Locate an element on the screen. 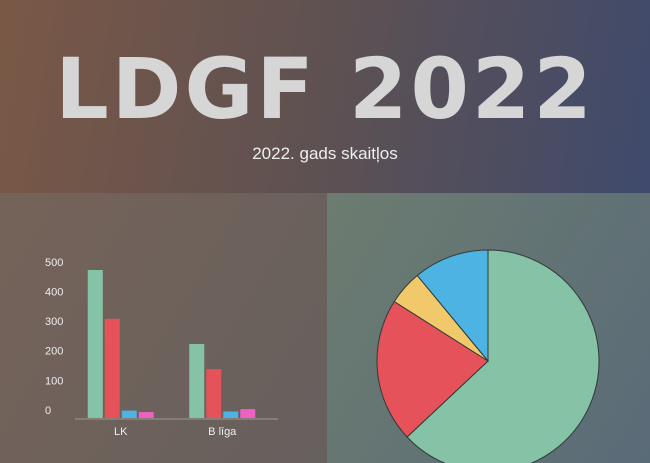 The width and height of the screenshot is (650, 463). x-tick-label: B līga is located at coordinates (222, 432).